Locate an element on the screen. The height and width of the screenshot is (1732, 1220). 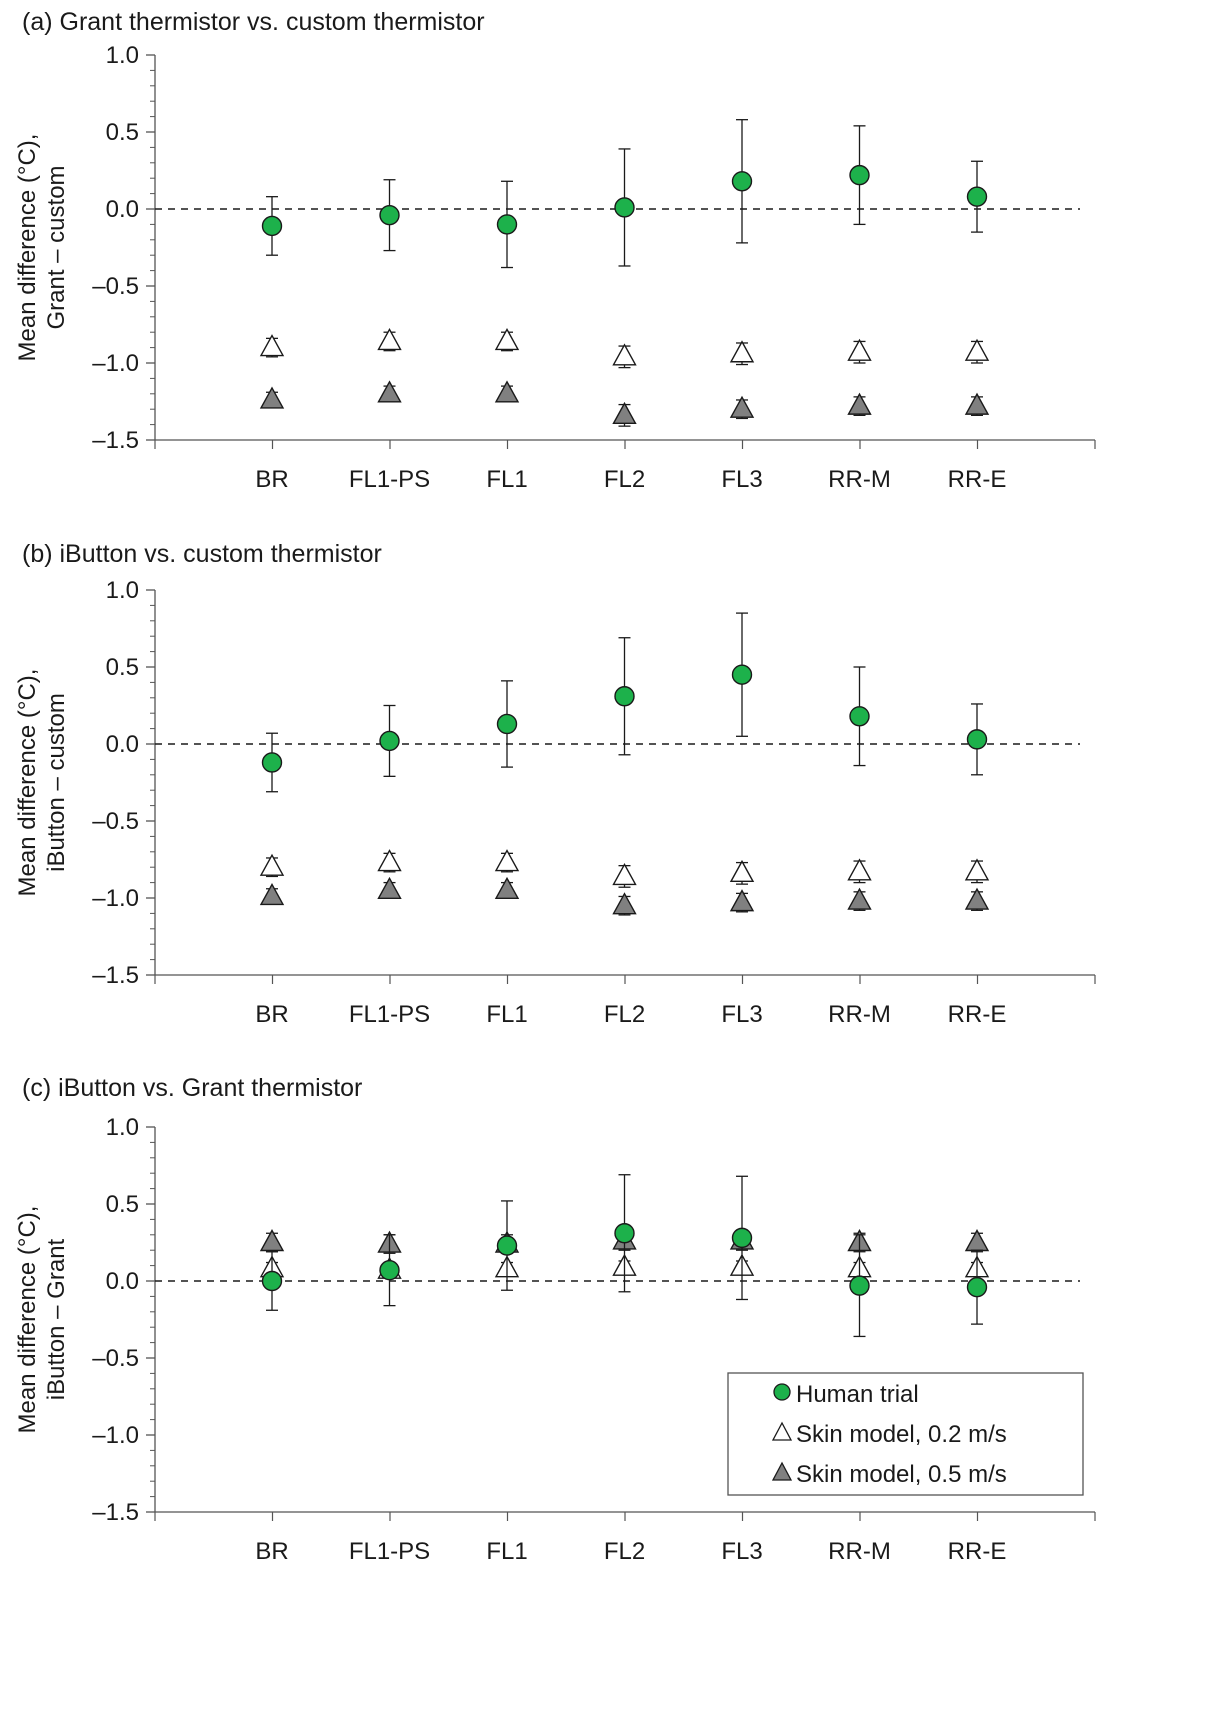
legend-label: Human trial is located at coordinates (857, 1394).